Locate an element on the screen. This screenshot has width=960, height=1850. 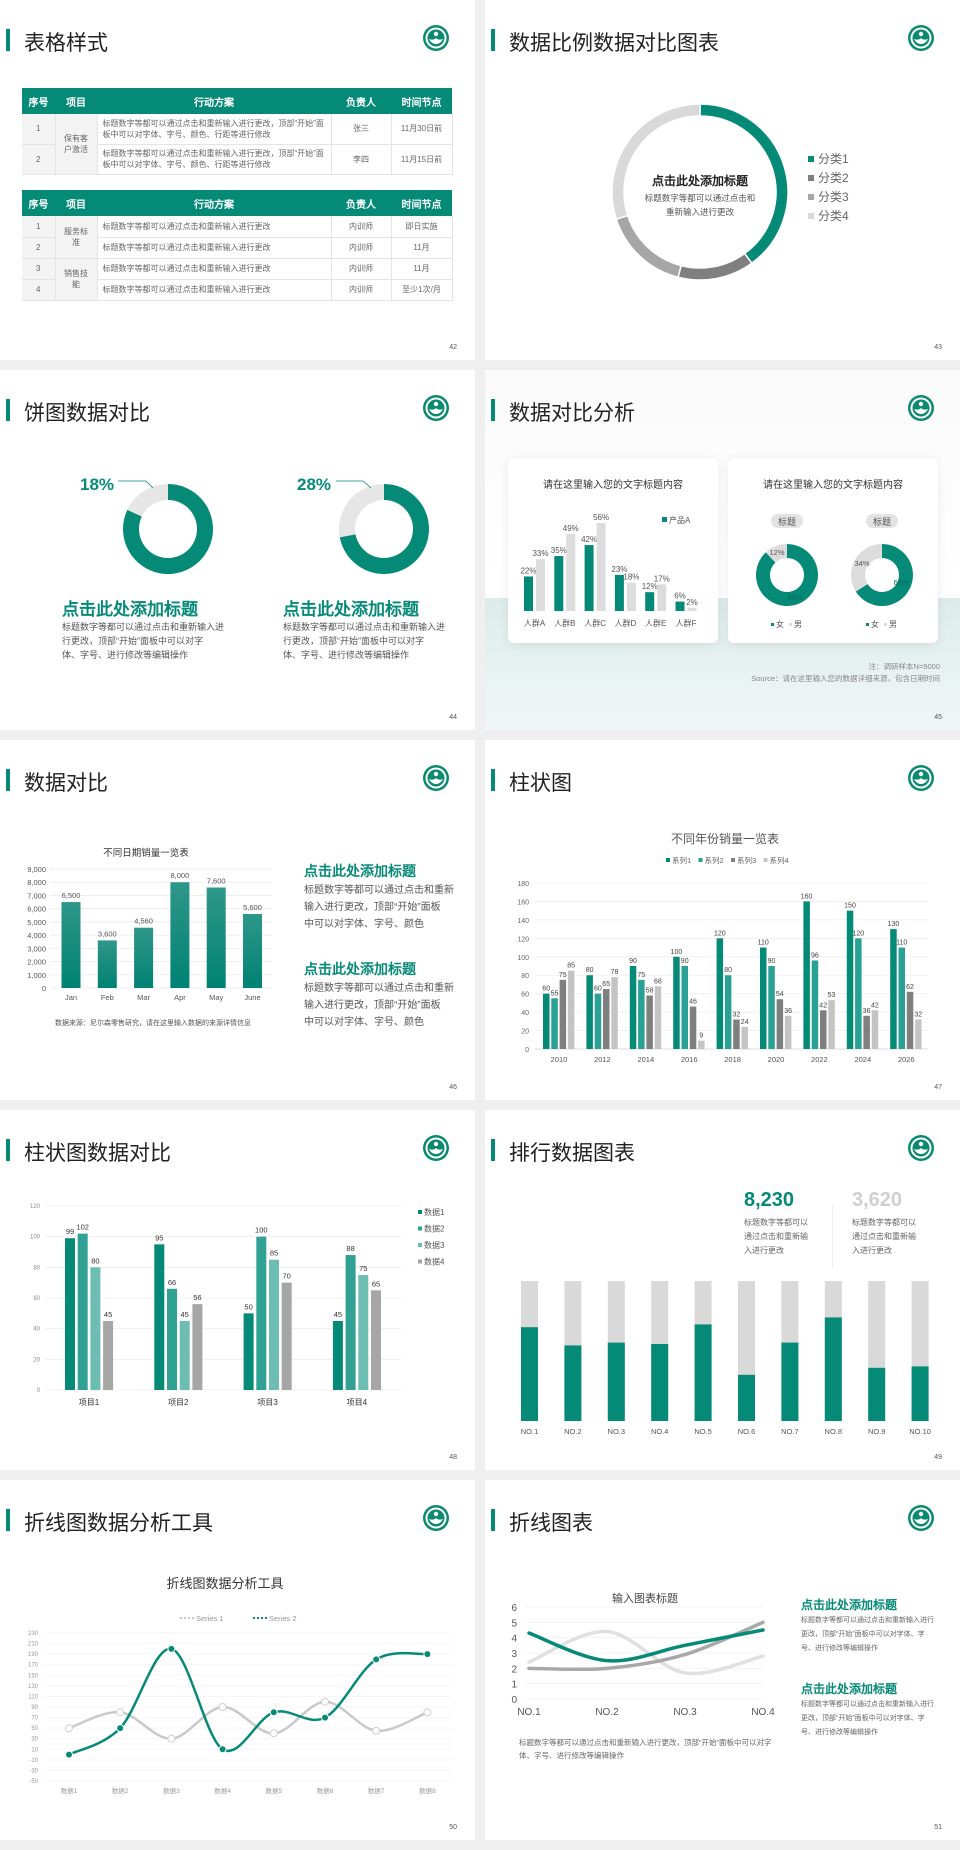
pill-label: 标题 is located at coordinates (787, 521).